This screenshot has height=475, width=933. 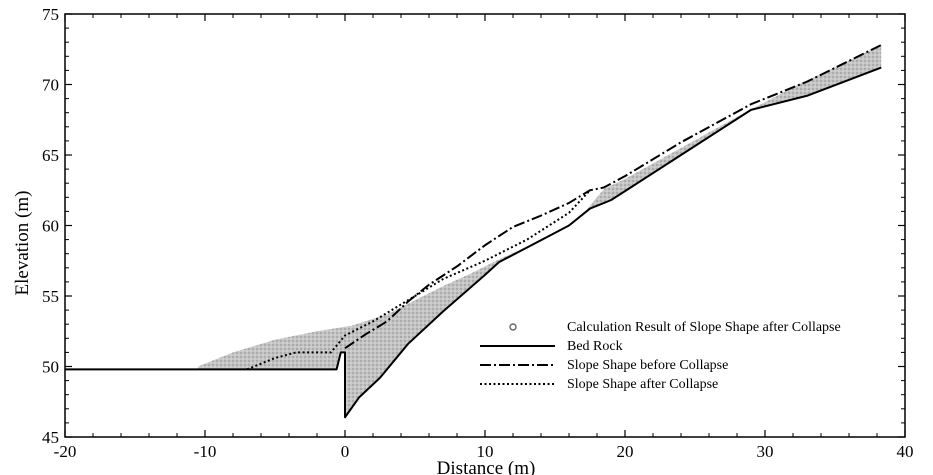 I want to click on legend-label: Slope Shape before Collapse, so click(x=647, y=365).